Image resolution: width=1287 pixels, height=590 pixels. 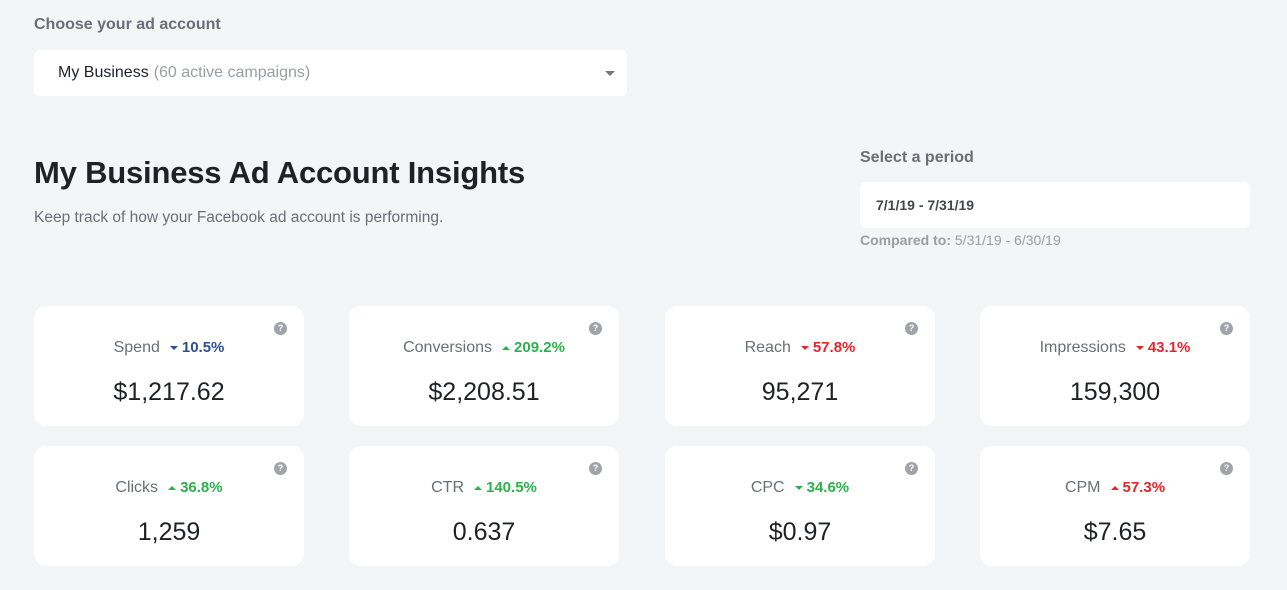 What do you see at coordinates (1082, 347) in the screenshot?
I see `metric-label: Impressions` at bounding box center [1082, 347].